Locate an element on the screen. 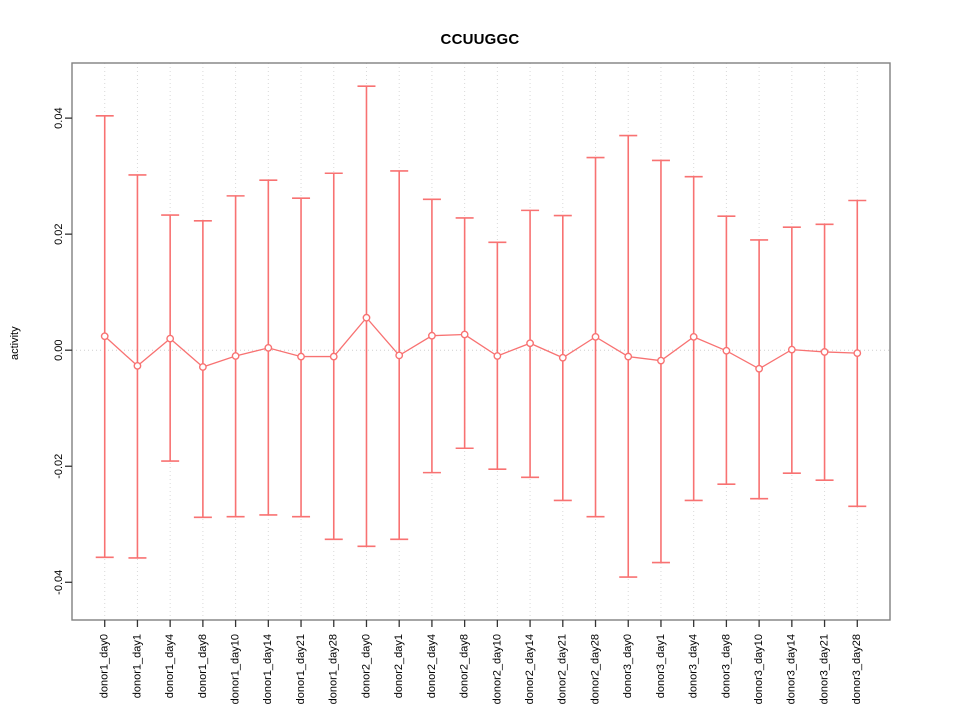 The height and width of the screenshot is (720, 960). x-axis-tick-label: donor2_day1 is located at coordinates (399, 666).